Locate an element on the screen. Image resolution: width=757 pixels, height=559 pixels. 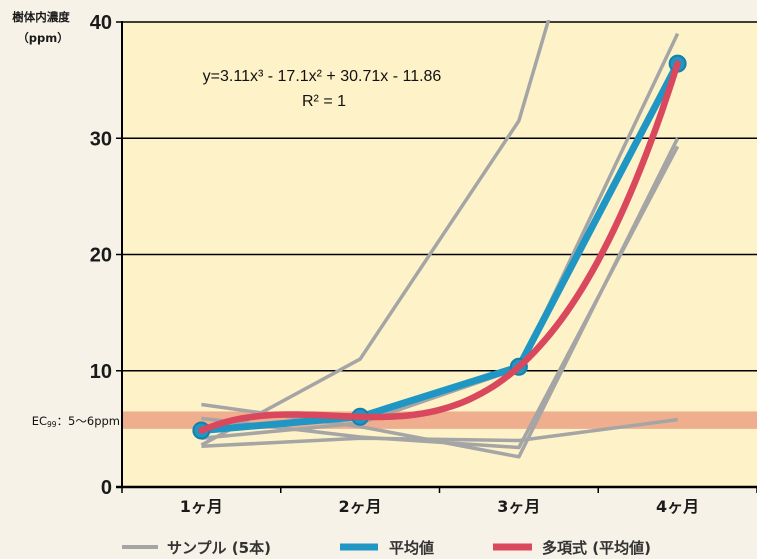
x-tick-label: 4ヶ月 is located at coordinates (677, 506).